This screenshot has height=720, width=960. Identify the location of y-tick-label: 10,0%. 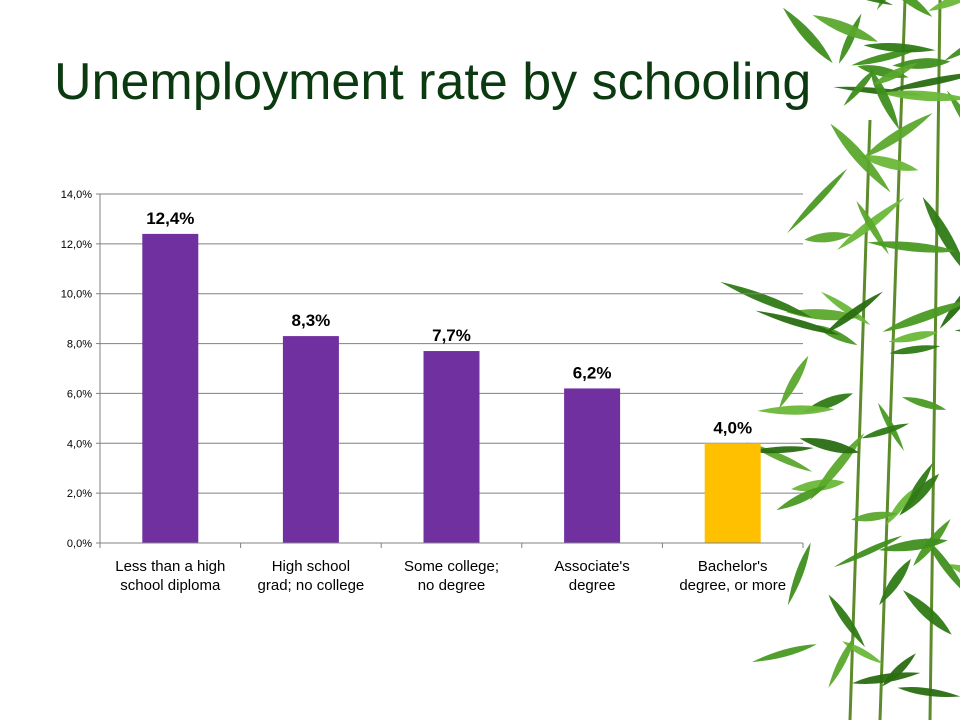
(76, 295).